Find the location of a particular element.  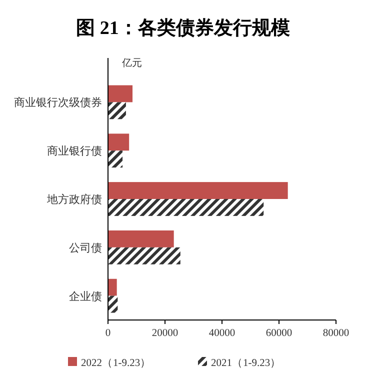

x-tick-label: 20000 is located at coordinates (165, 333).